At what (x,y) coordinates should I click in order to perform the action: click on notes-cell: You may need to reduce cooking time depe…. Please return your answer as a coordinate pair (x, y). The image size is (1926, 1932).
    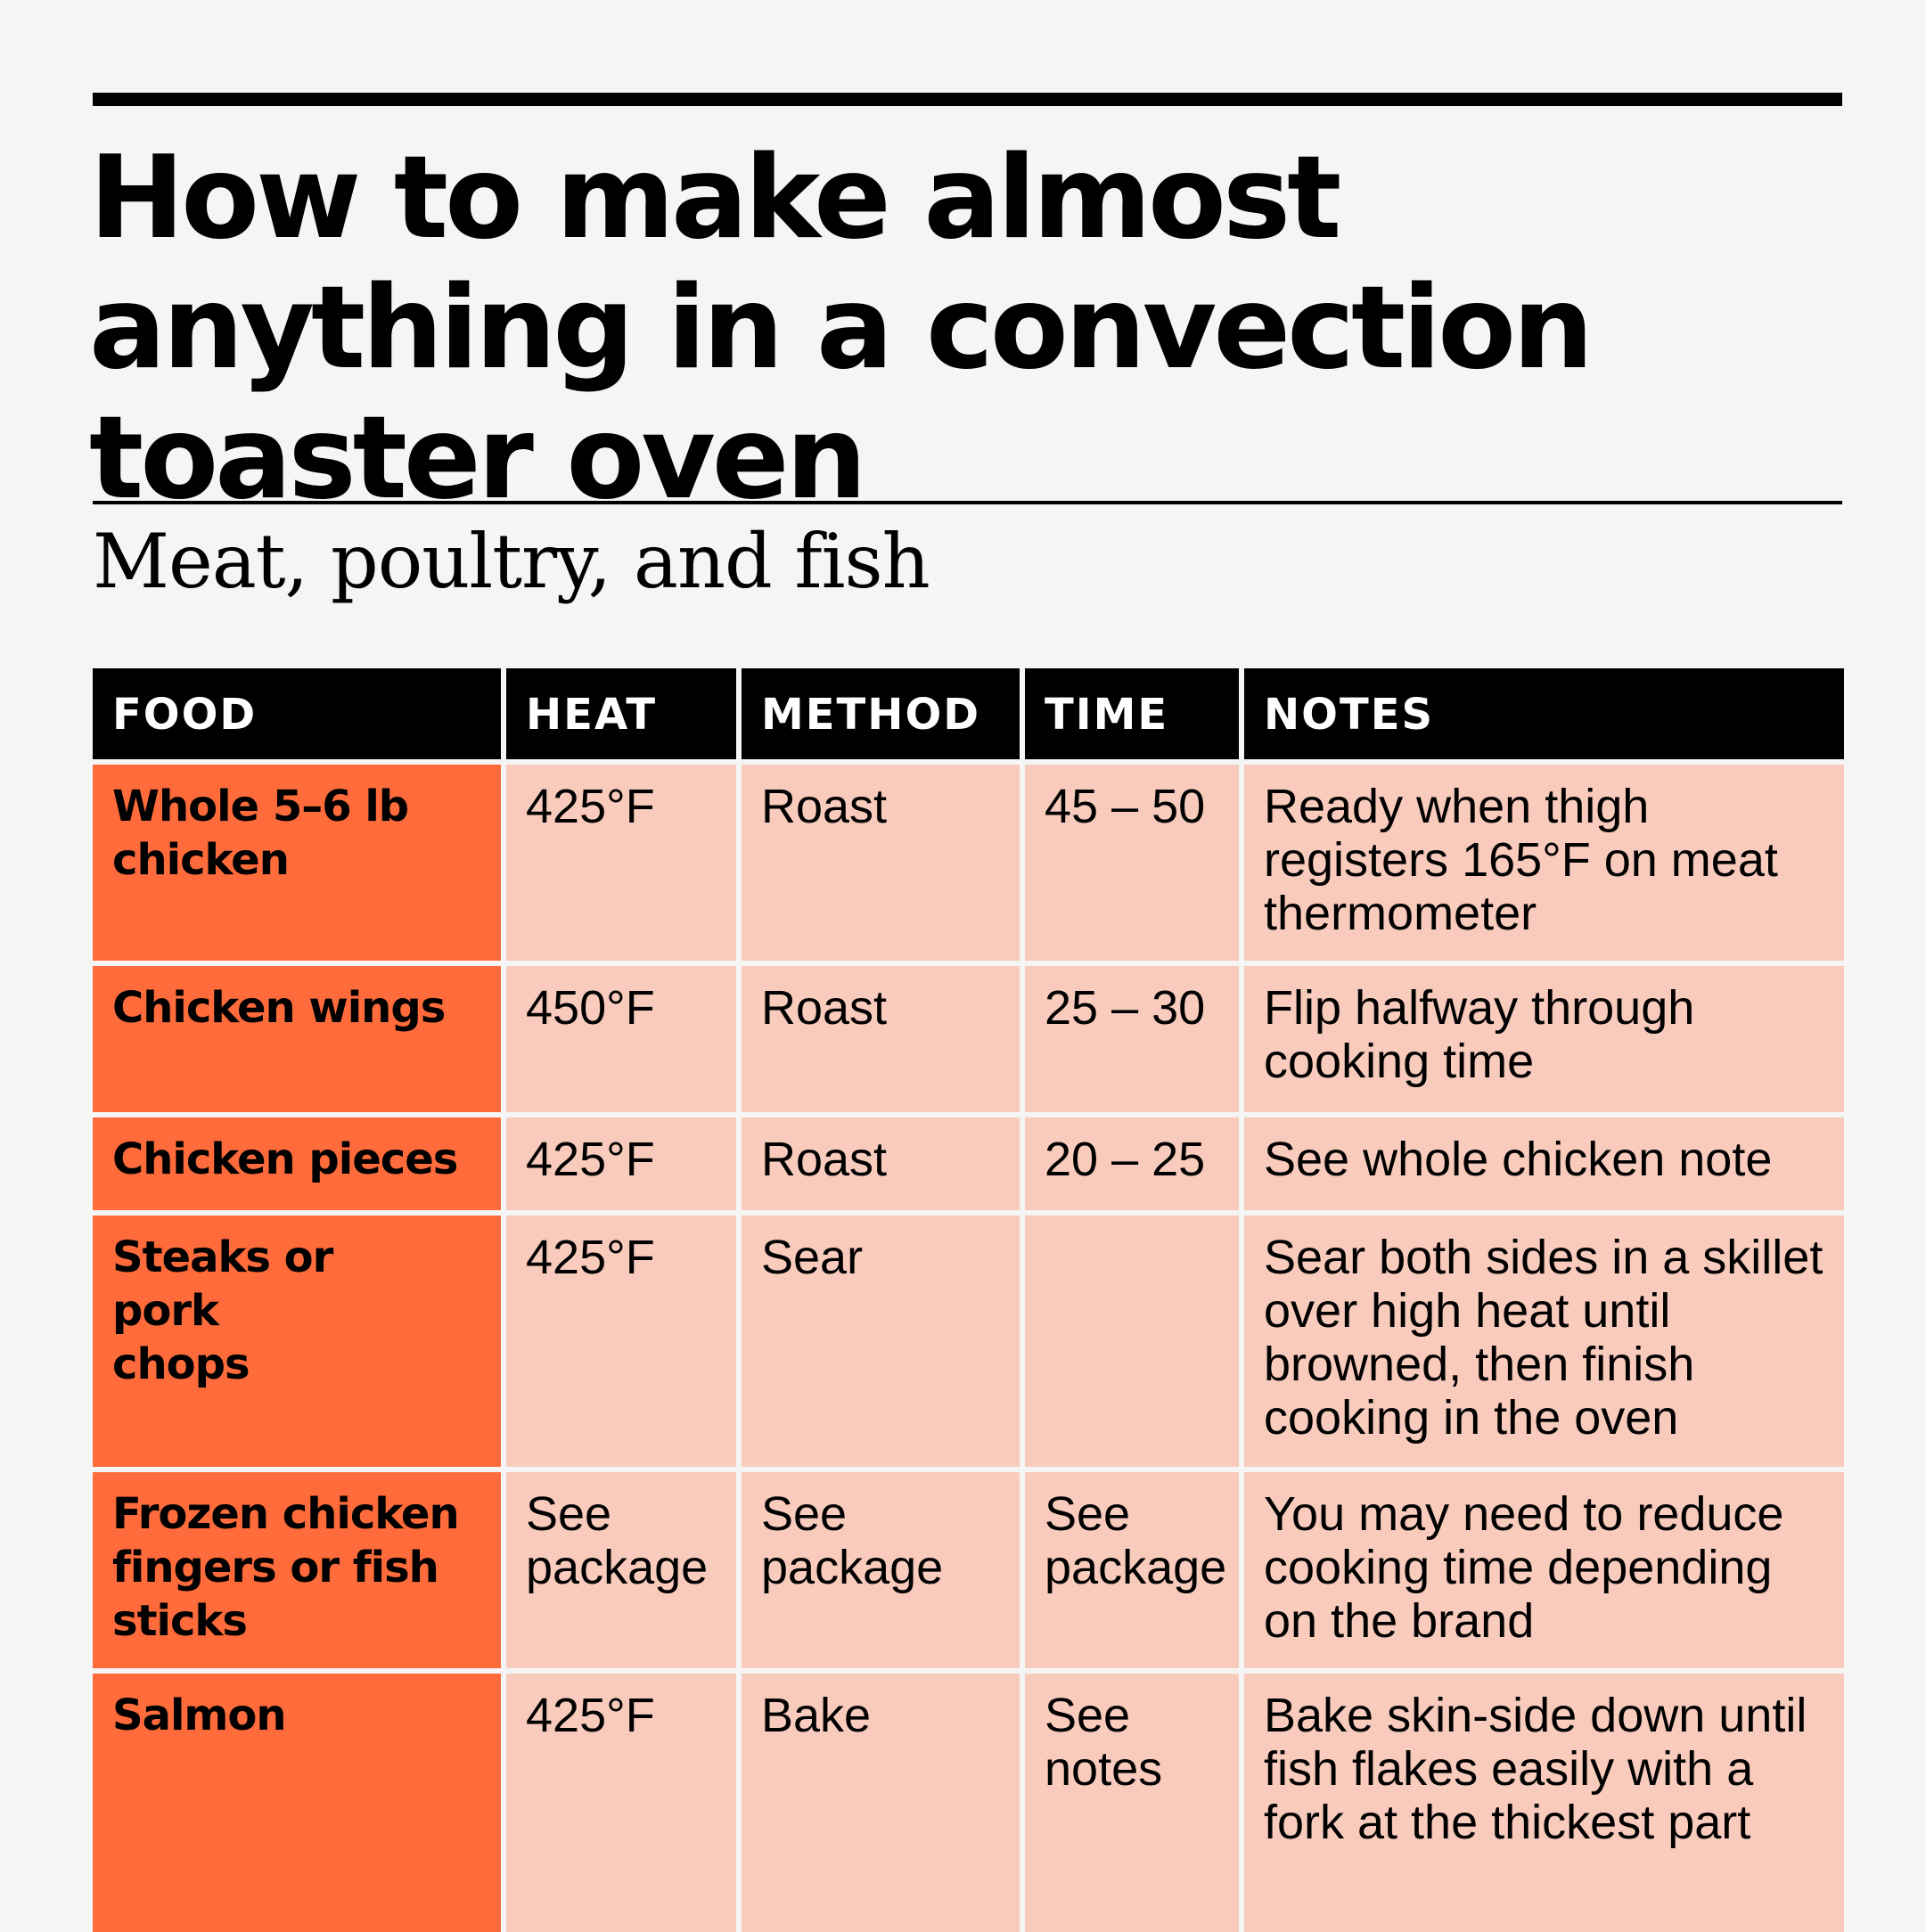
    Looking at the image, I should click on (1544, 1570).